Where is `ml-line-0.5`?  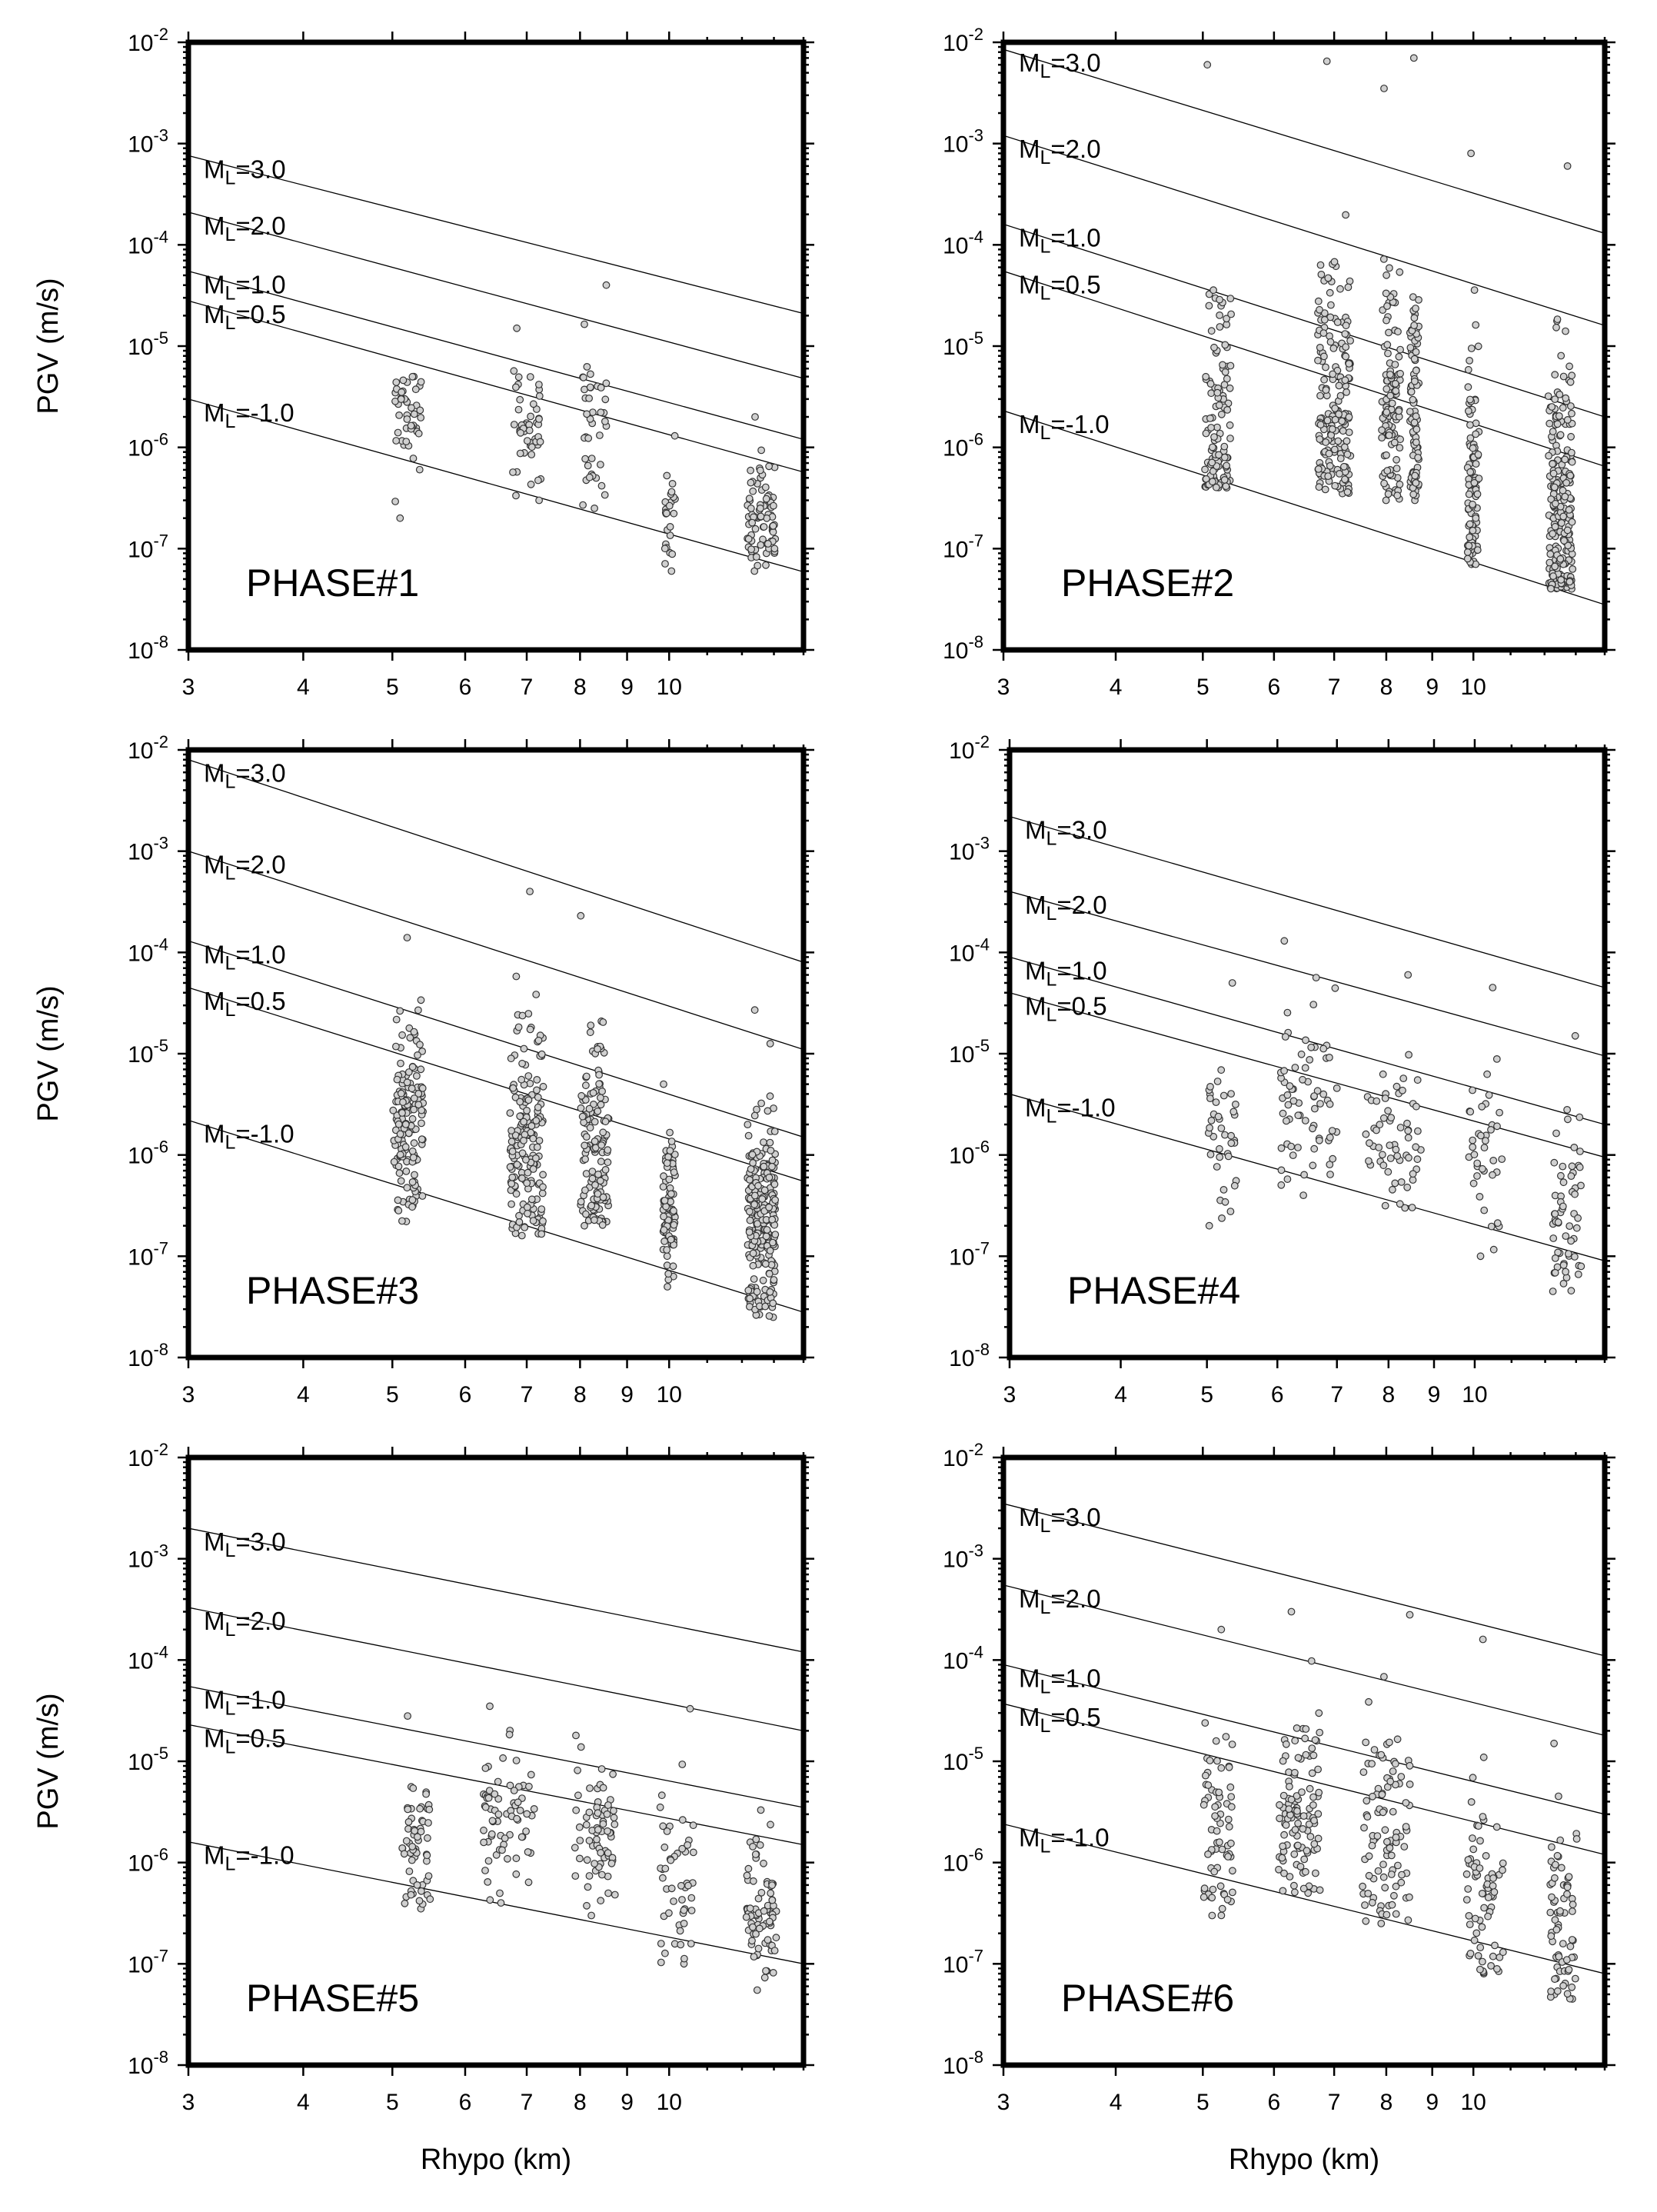
ml-line-0.5 is located at coordinates (1304, 369).